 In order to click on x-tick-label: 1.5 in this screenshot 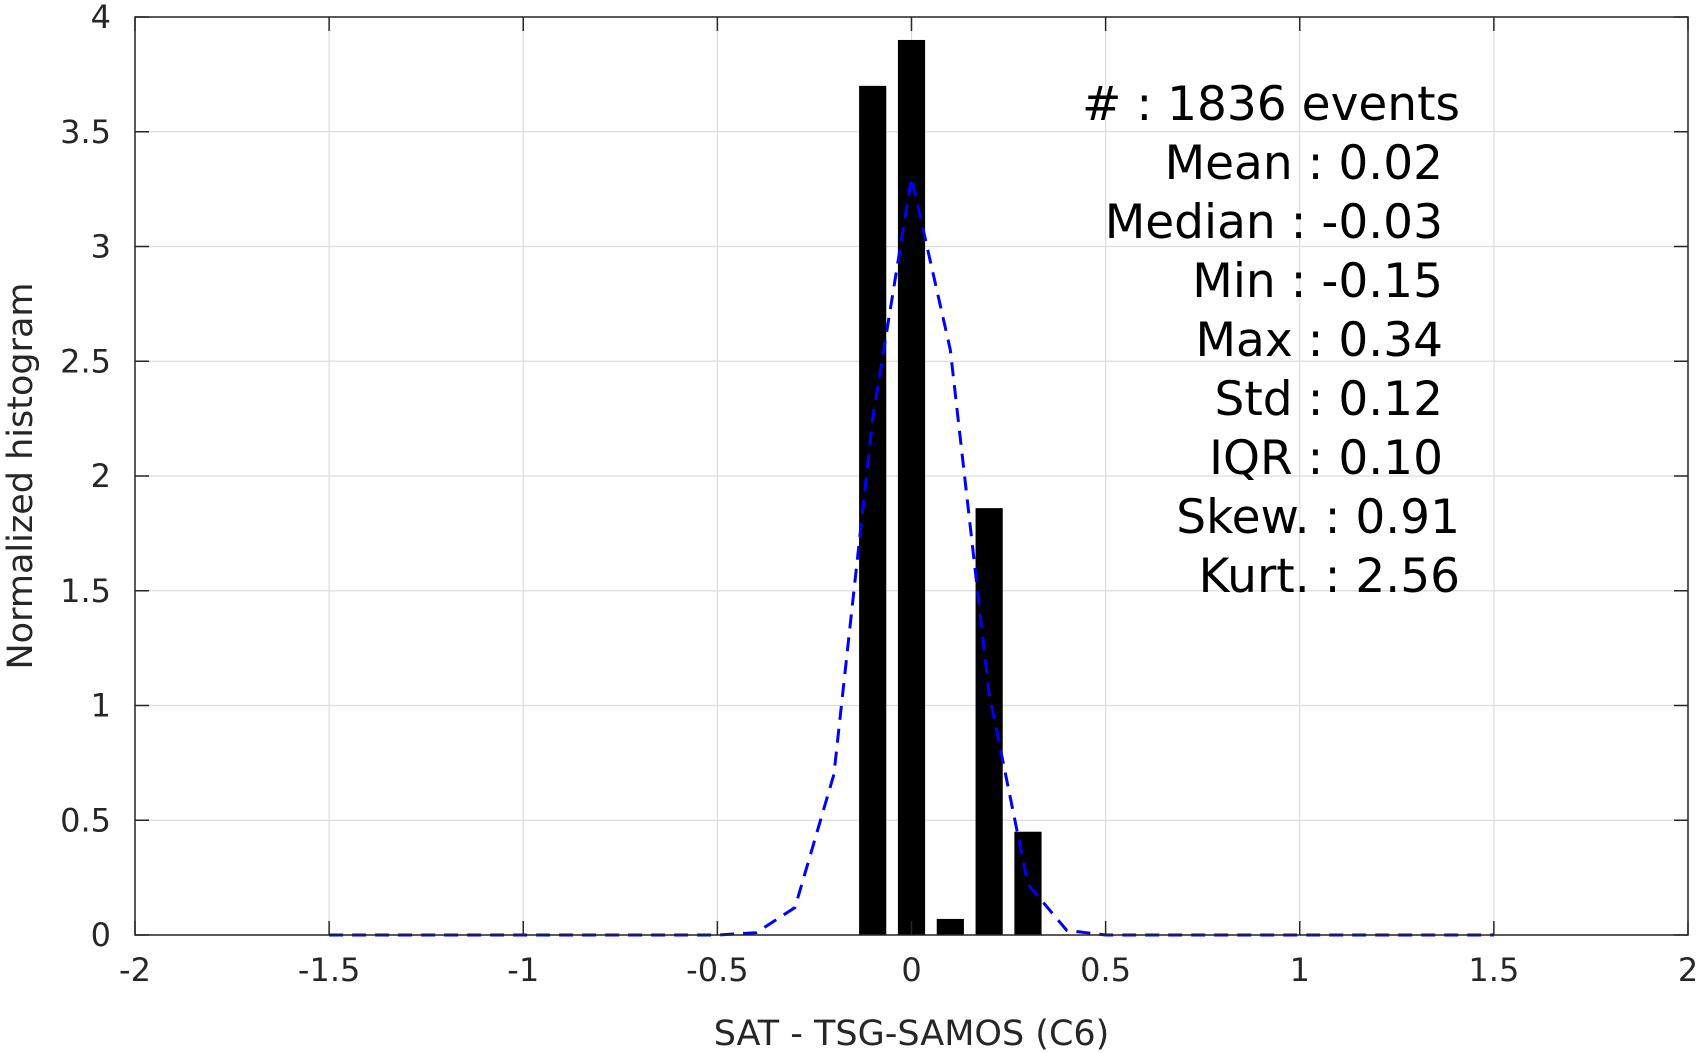, I will do `click(1493, 970)`.